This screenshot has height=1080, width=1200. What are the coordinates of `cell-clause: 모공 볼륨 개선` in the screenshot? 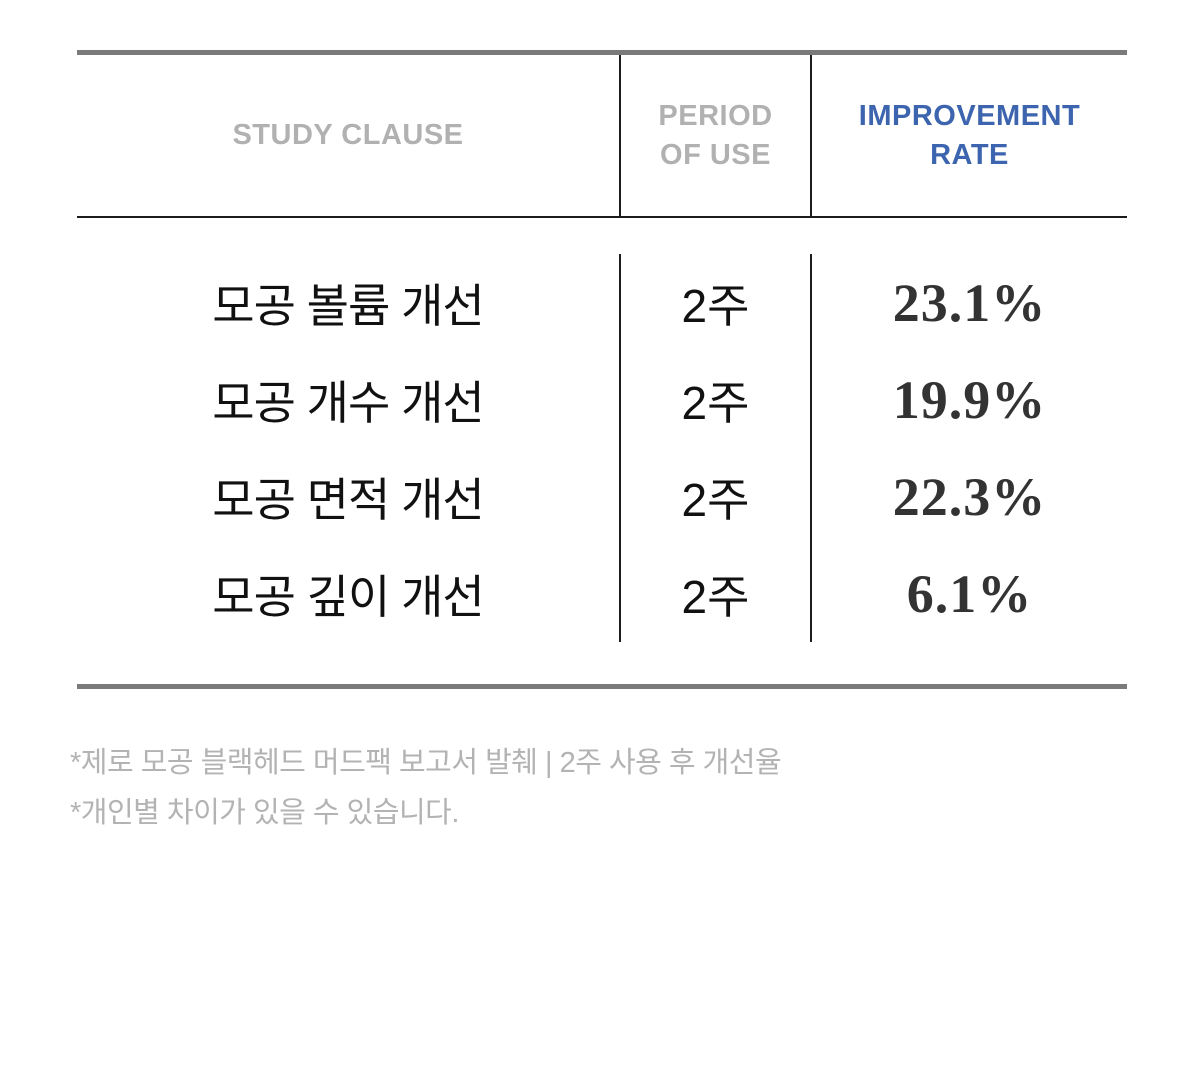 It's located at (348, 305).